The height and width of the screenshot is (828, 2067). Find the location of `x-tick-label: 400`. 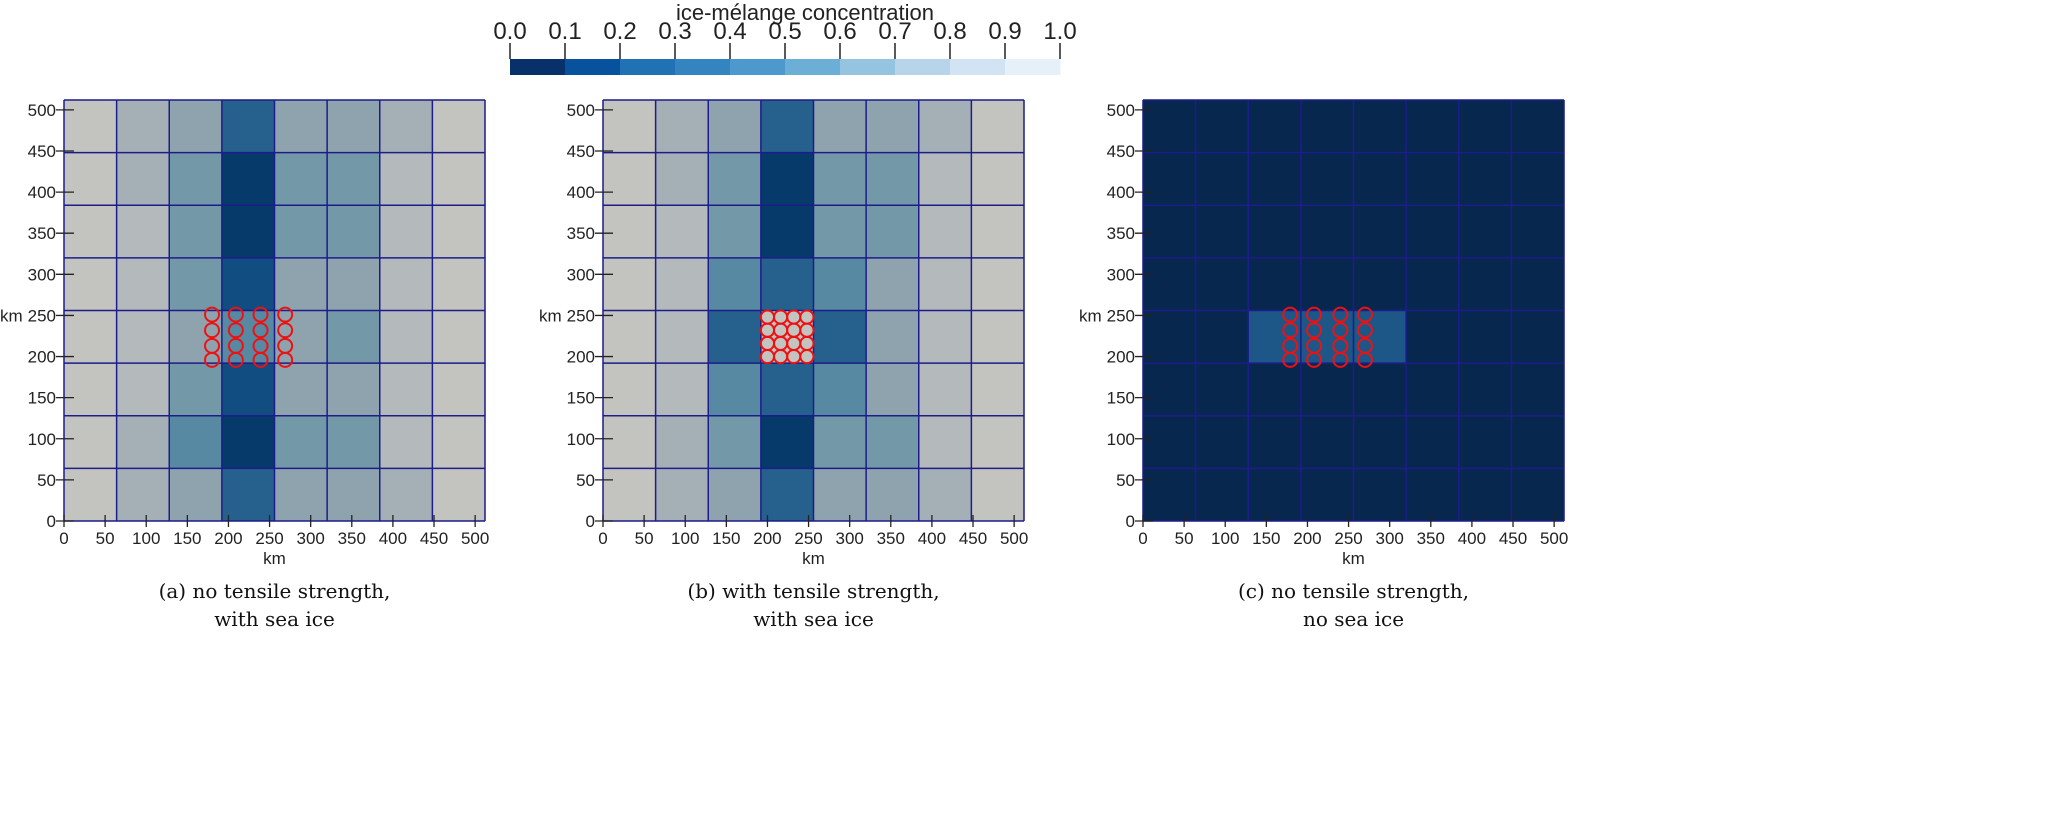

x-tick-label: 400 is located at coordinates (932, 538).